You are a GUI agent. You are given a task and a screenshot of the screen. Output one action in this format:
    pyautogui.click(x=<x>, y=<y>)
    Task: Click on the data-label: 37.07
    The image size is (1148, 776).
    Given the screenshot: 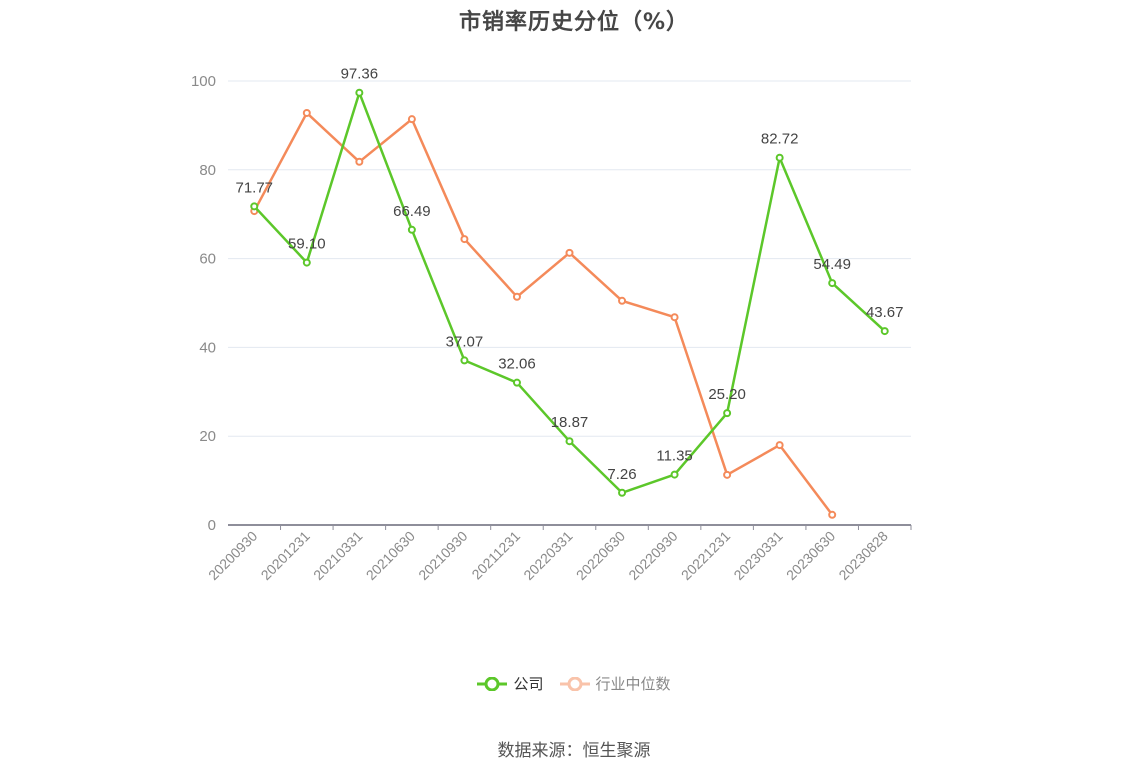 What is the action you would take?
    pyautogui.click(x=465, y=341)
    